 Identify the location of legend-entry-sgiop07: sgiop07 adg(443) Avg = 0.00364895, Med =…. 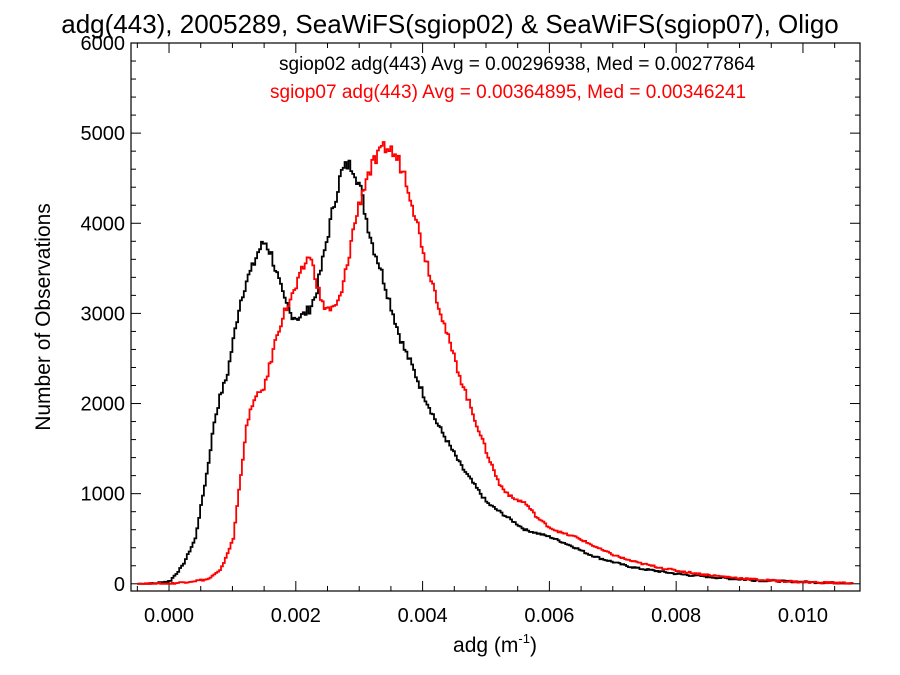
(508, 92).